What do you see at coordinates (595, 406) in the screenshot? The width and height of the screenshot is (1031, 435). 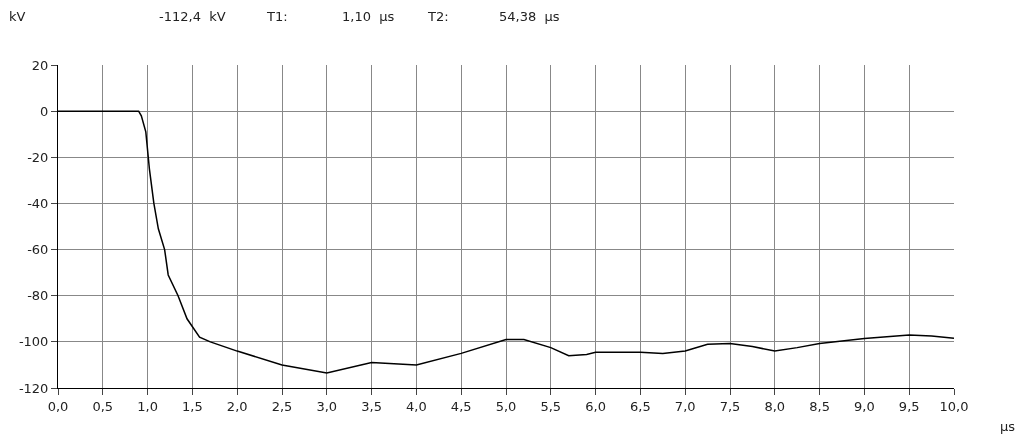 I see `x-tick-label: 6,0` at bounding box center [595, 406].